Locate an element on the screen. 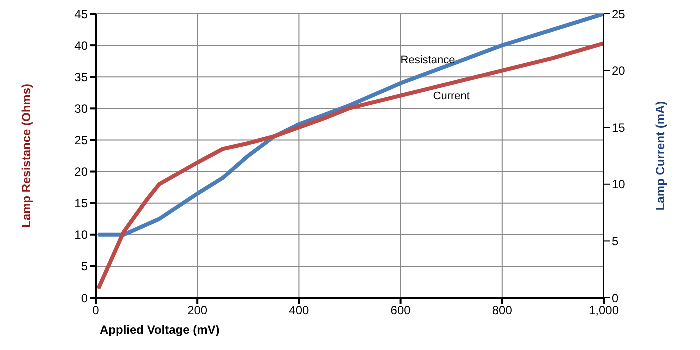 Image resolution: width=700 pixels, height=350 pixels. x-tick-label: 0 is located at coordinates (96, 311).